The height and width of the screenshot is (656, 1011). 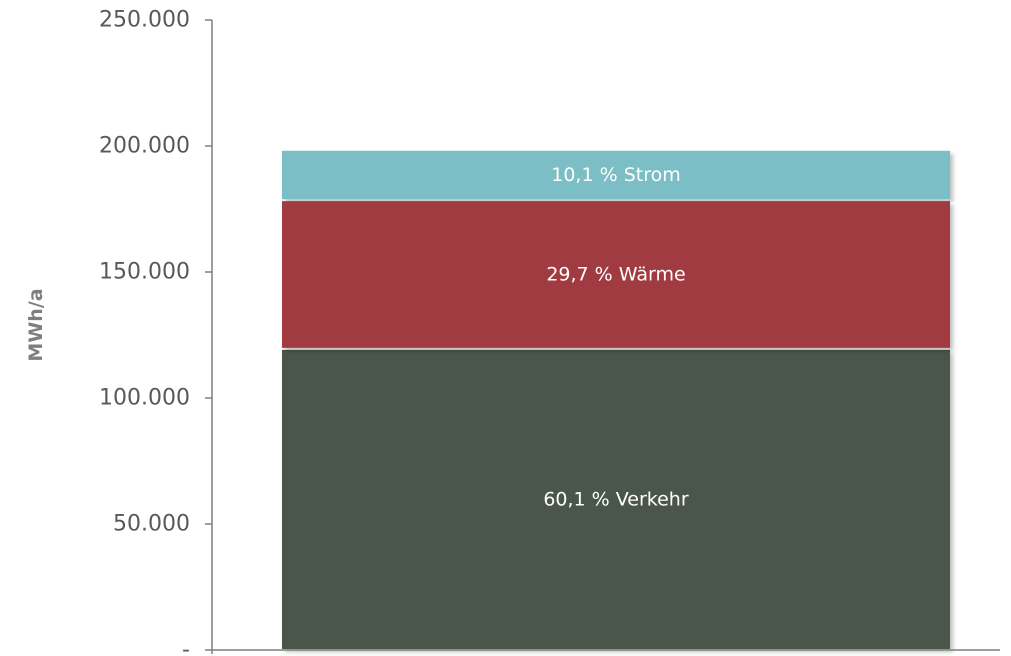 I want to click on bar-segment-strom, so click(x=616, y=175).